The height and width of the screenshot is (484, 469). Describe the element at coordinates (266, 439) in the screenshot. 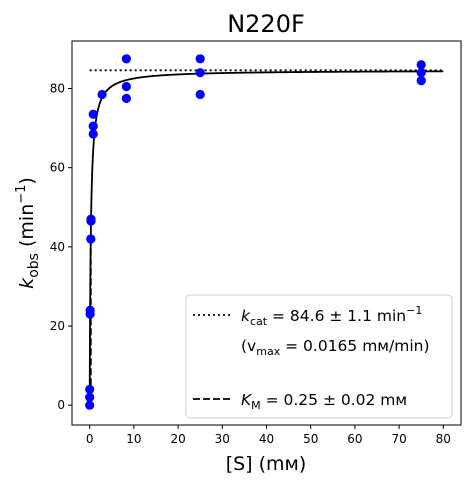

I see `x-tick-label: 40` at that location.